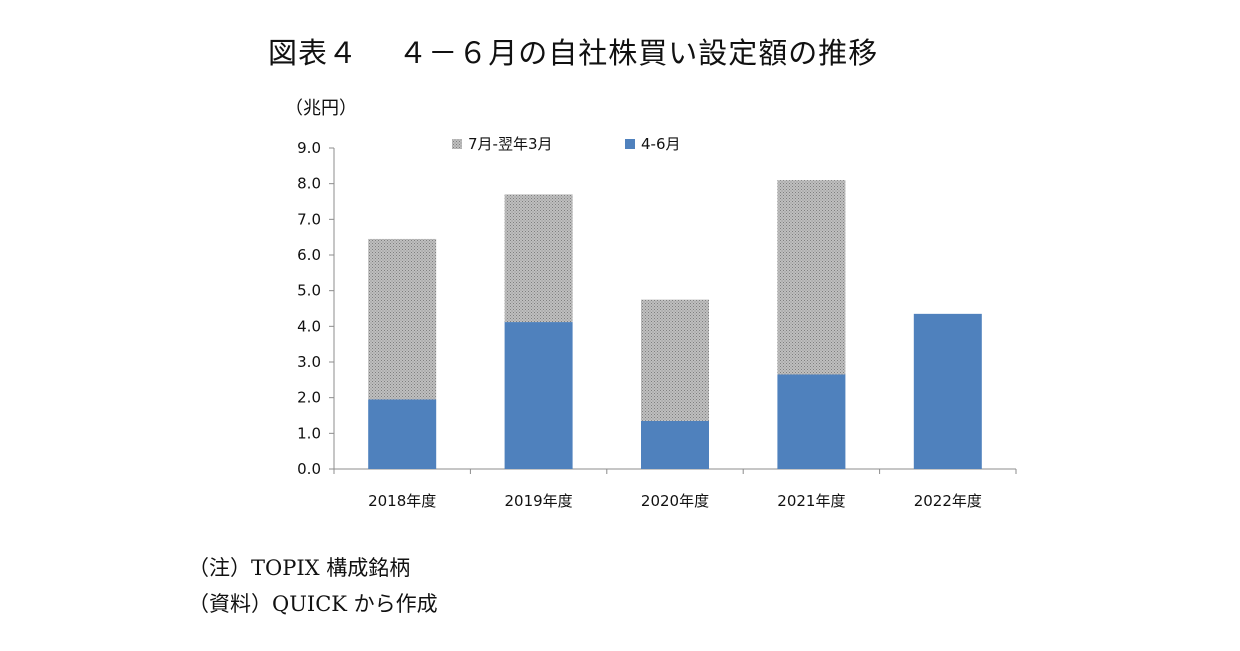 The height and width of the screenshot is (651, 1240). Describe the element at coordinates (313, 604) in the screenshot. I see `note-source: （資料）QUICK から作成` at that location.